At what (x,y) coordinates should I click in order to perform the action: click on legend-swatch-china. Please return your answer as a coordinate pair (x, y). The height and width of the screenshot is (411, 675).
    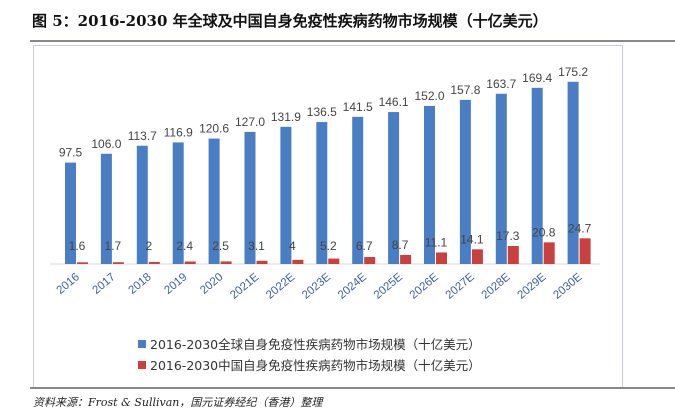
    Looking at the image, I should click on (142, 364).